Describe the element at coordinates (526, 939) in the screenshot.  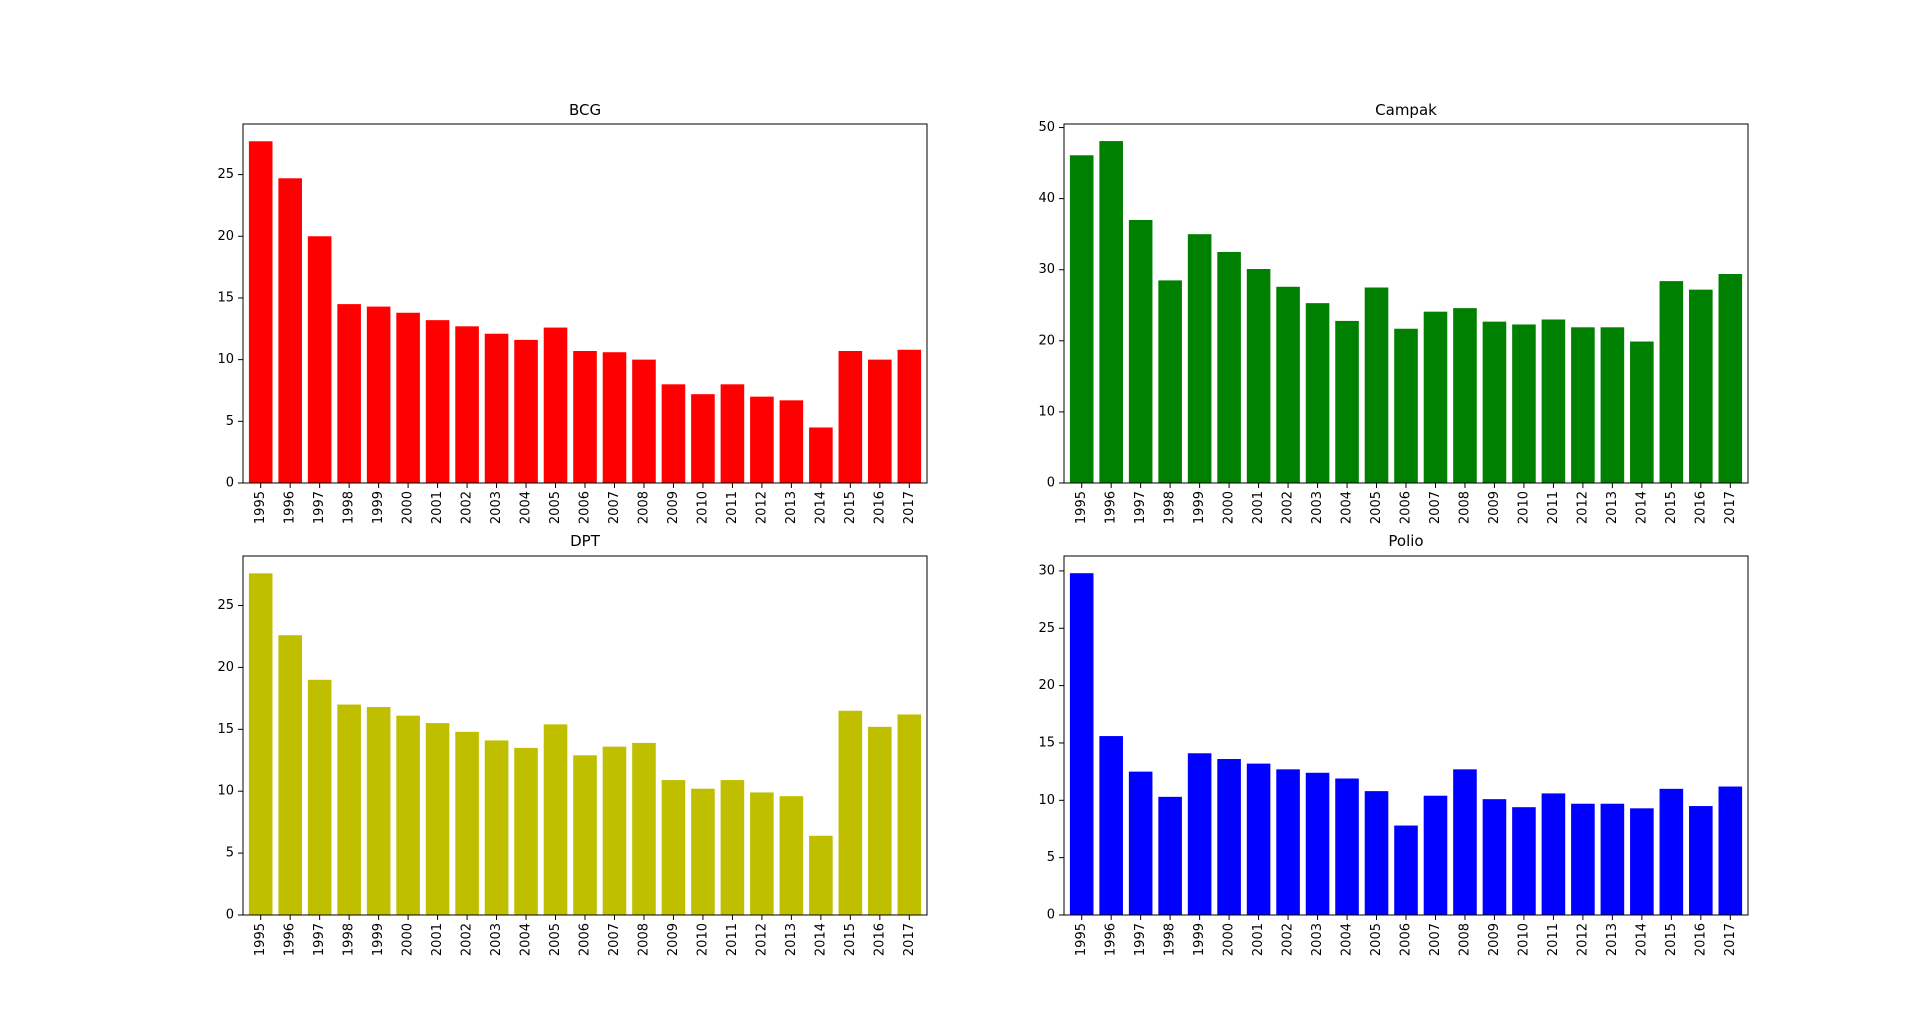
I see `x-tick-label: 2004` at that location.